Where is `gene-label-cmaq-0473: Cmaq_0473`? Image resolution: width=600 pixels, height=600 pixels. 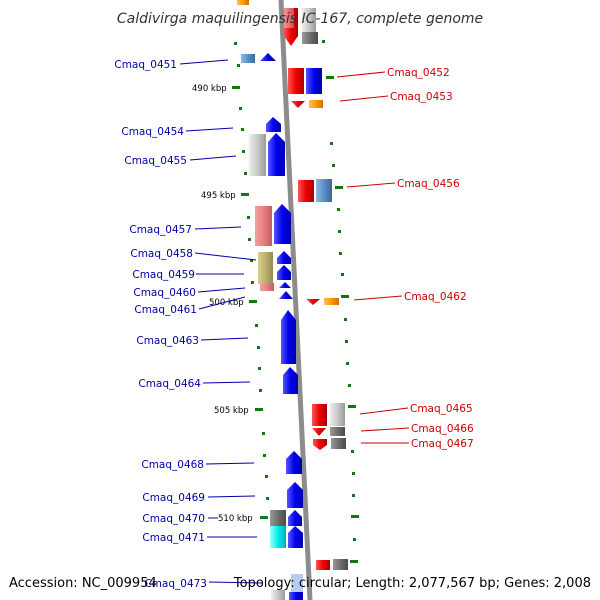
gene-label-cmaq-0473: Cmaq_0473 is located at coordinates (175, 584).